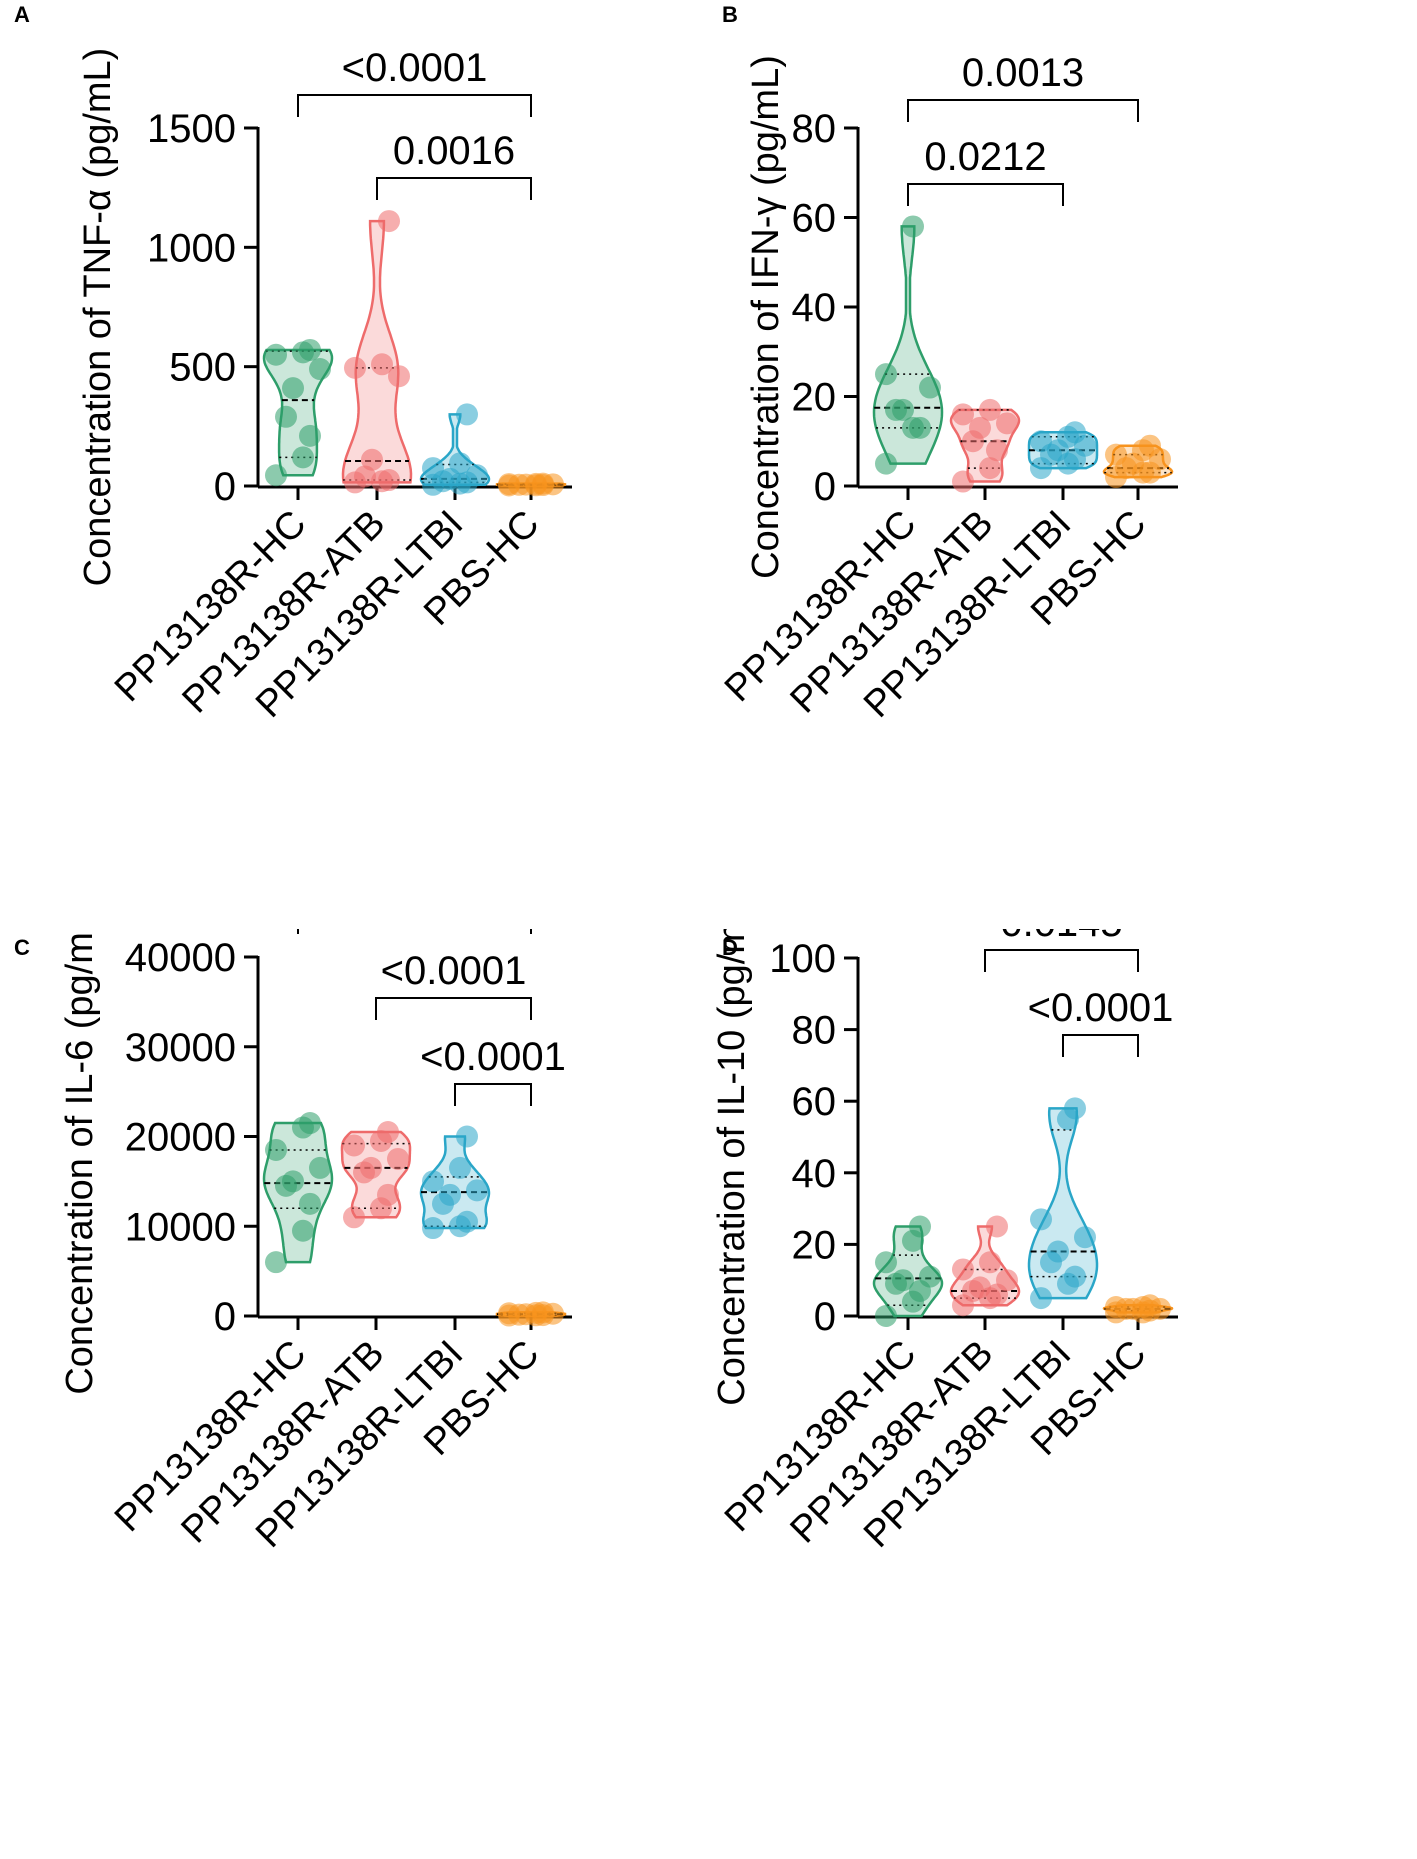 This screenshot has height=1859, width=1417. I want to click on p-value-label: 0.0016, so click(454, 151).